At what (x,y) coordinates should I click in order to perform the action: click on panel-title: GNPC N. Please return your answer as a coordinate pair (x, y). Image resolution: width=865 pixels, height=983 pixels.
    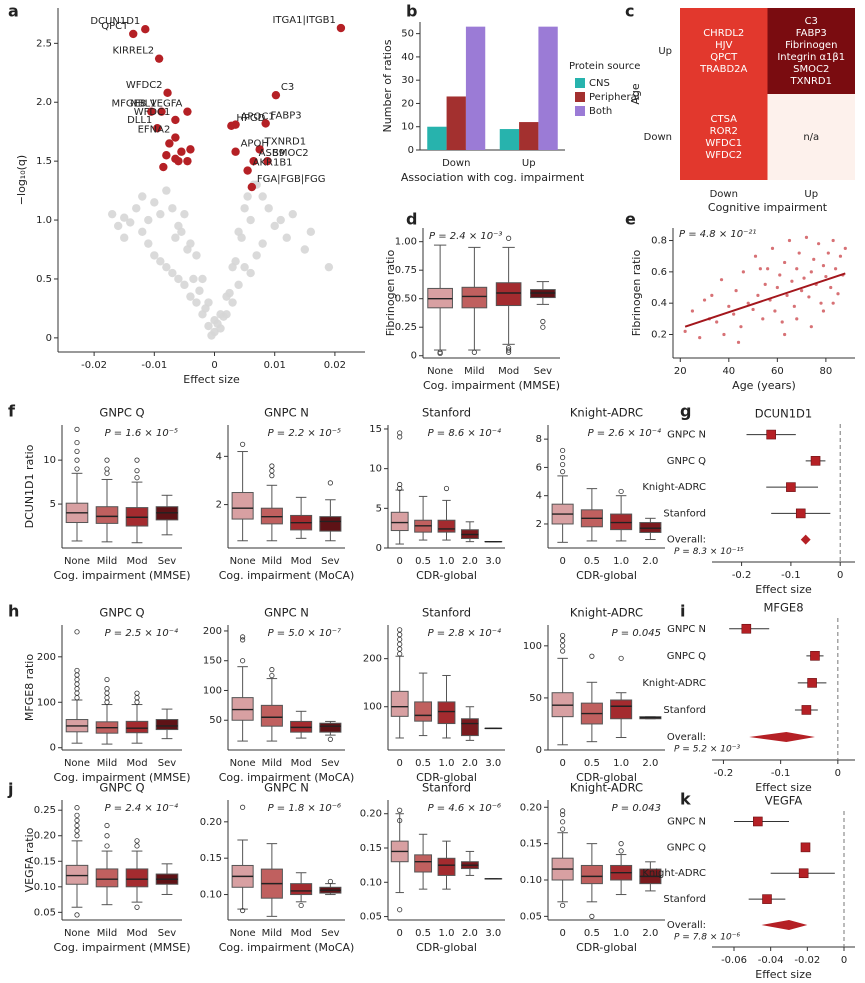
    Looking at the image, I should click on (286, 413).